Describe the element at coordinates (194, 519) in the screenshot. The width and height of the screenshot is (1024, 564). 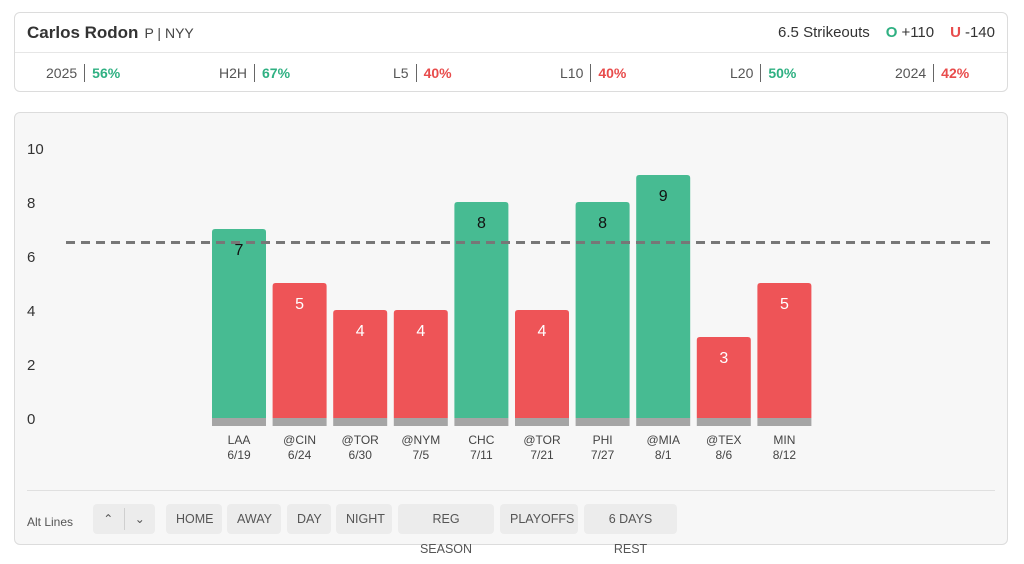
I see `filter-home: HOME` at that location.